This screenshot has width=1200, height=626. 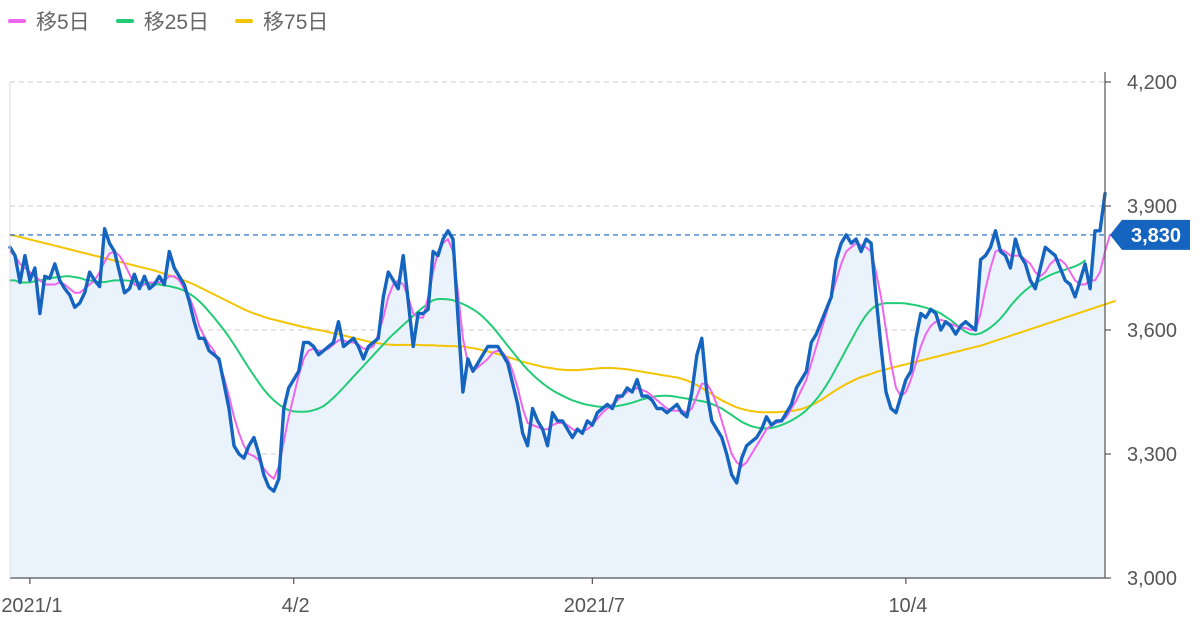 I want to click on legend-item-ma5: 移5日, so click(x=49, y=21).